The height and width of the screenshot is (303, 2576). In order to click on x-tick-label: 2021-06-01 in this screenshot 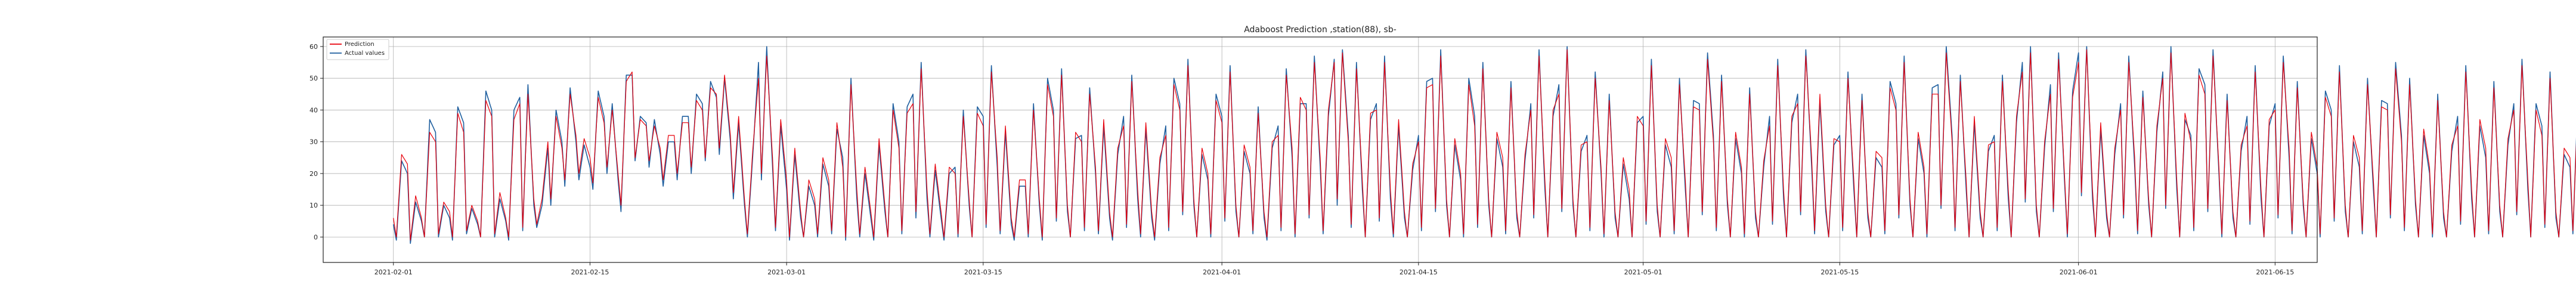, I will do `click(2079, 272)`.